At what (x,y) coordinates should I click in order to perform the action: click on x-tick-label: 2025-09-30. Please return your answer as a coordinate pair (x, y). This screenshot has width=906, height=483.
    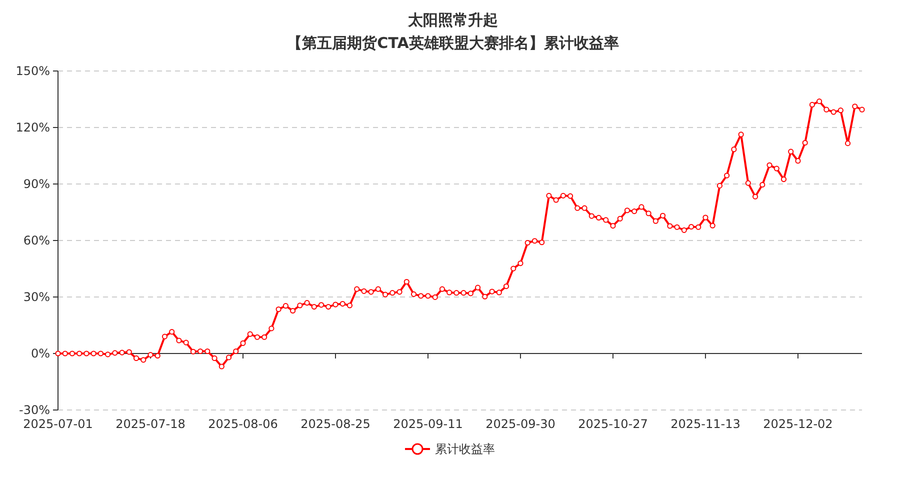
    Looking at the image, I should click on (521, 424).